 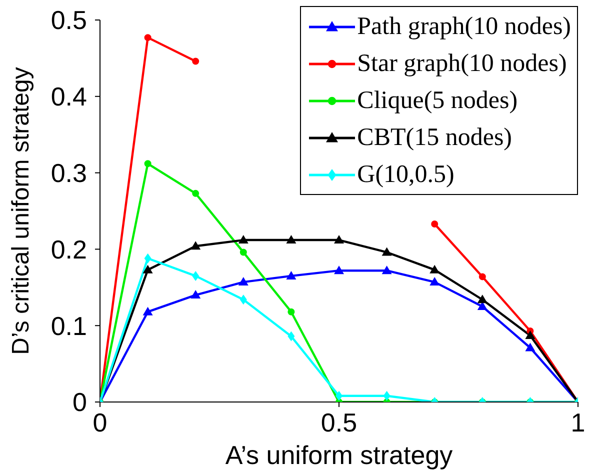 I want to click on legend-label: Path graph(10 nodes), so click(x=464, y=27).